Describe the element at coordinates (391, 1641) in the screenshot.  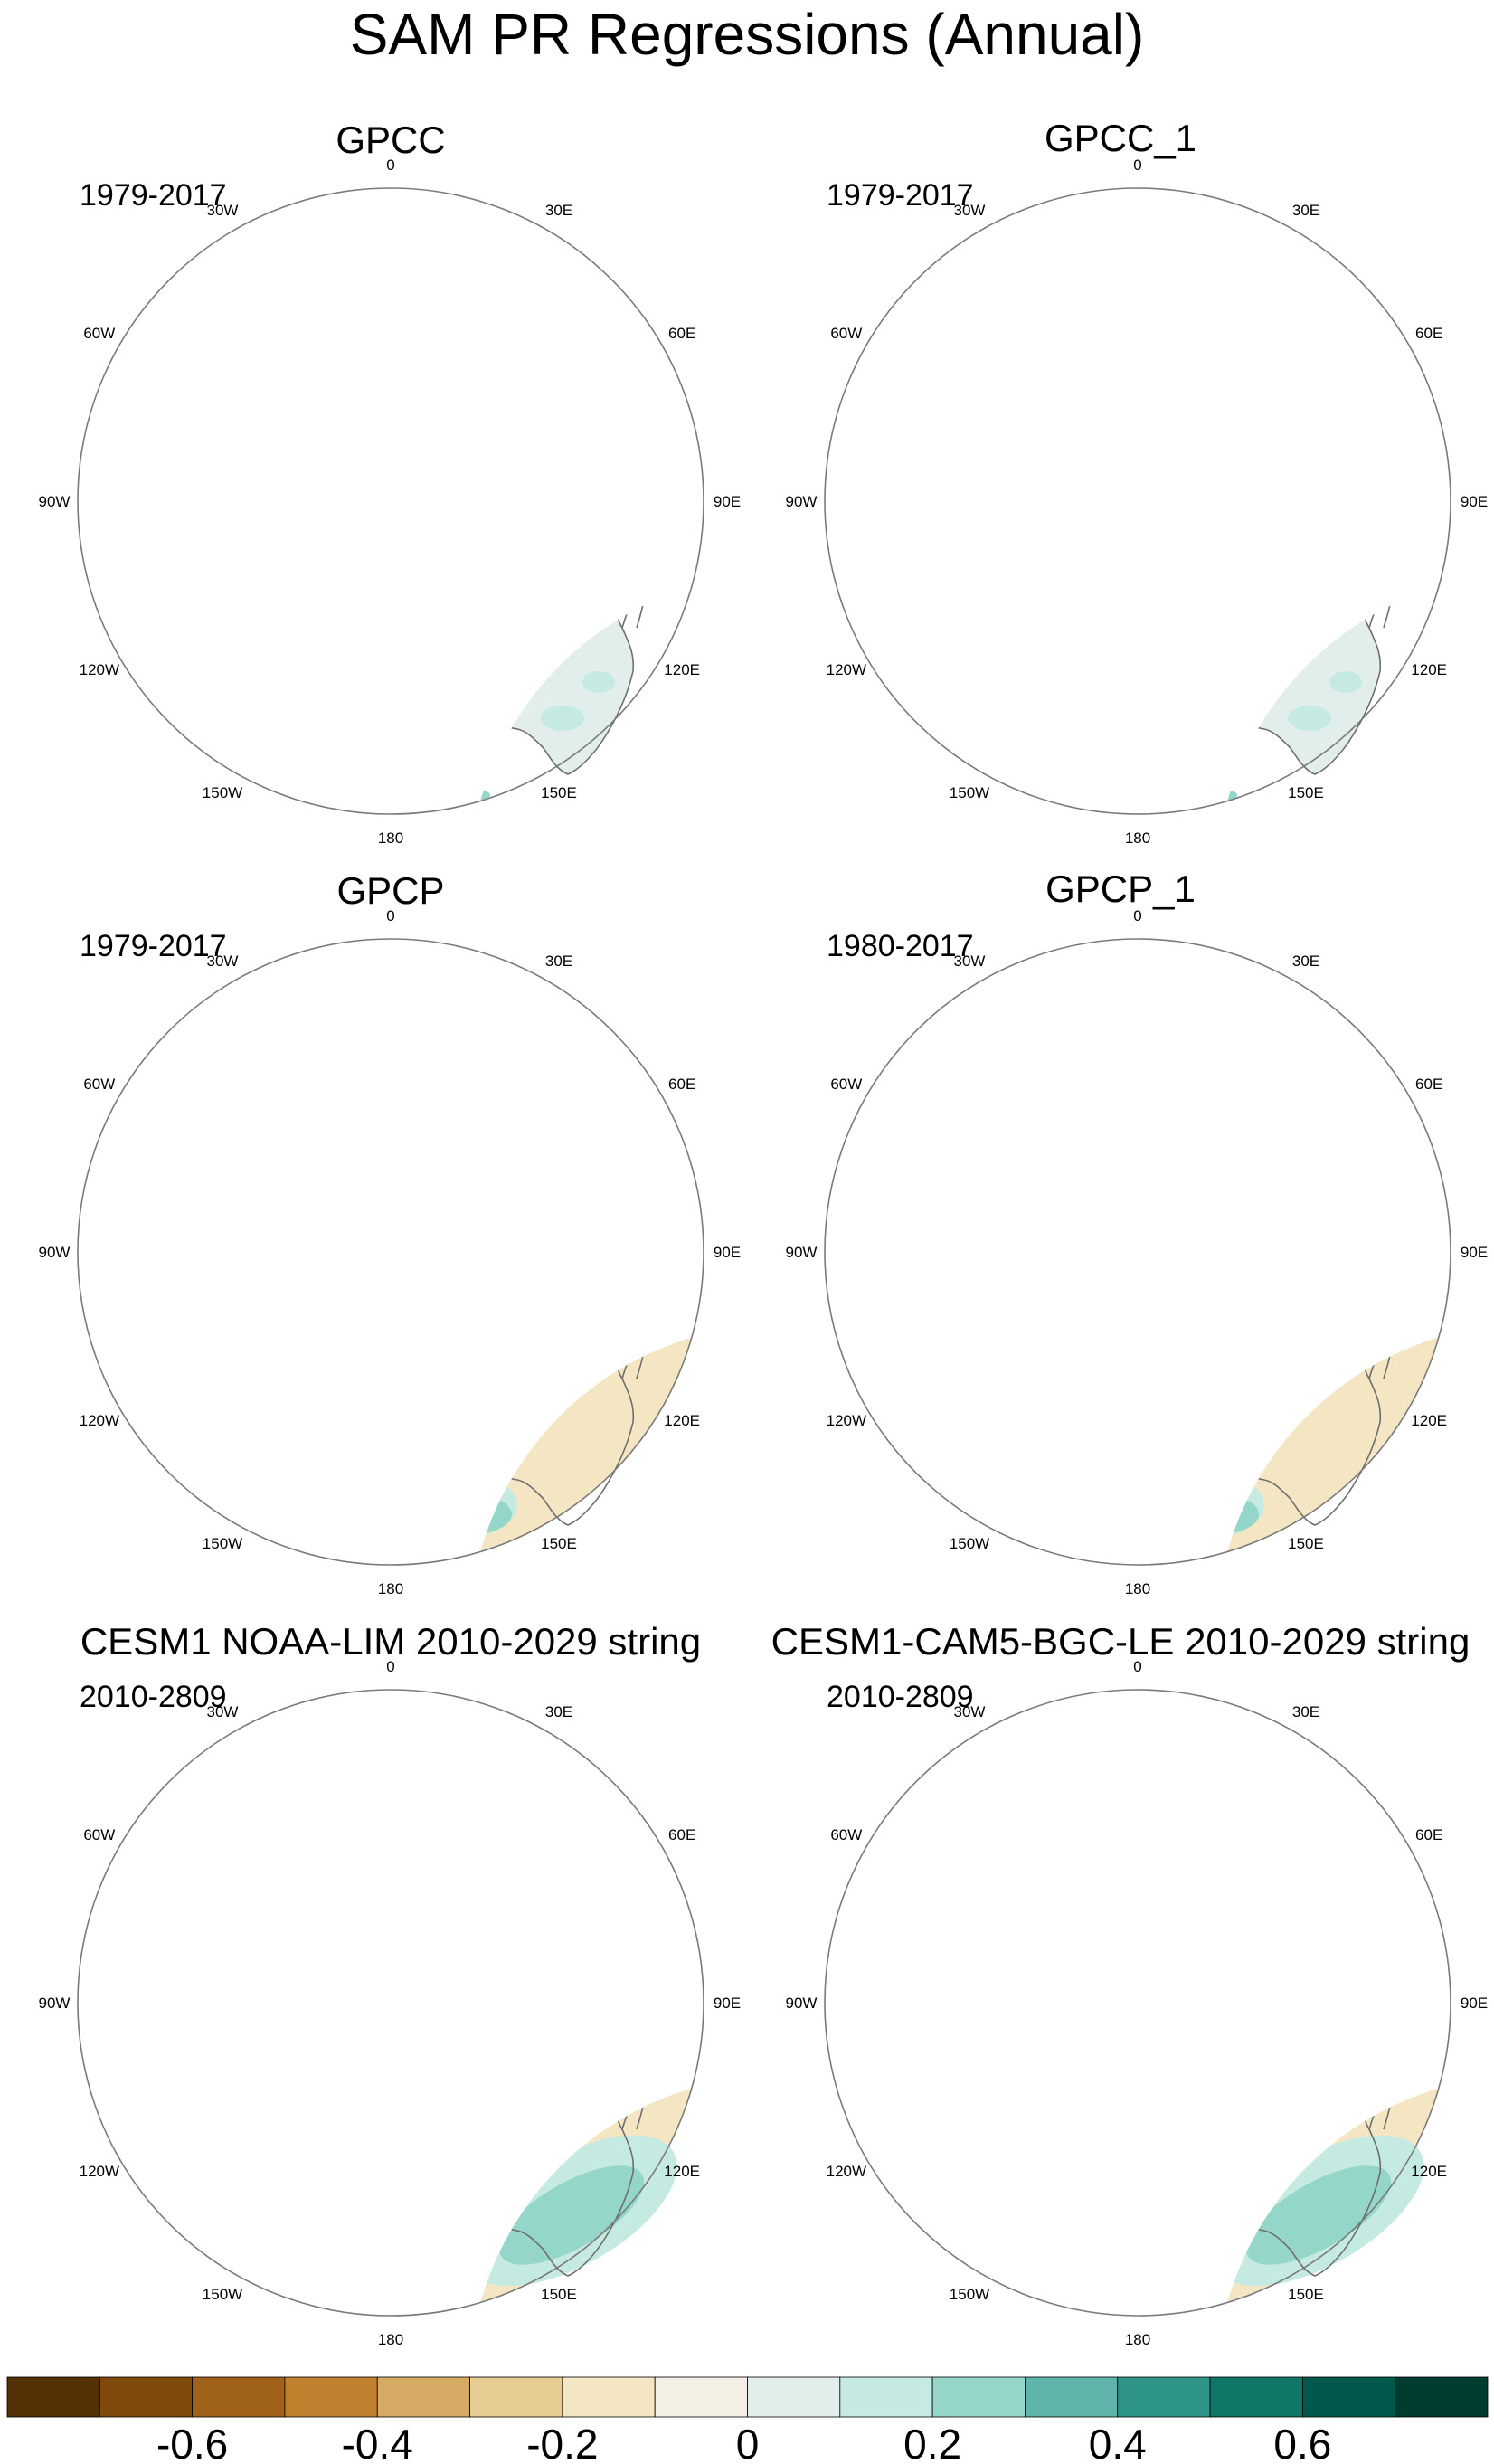
I see `panel-title: CESM1 NOAA-LIM 2010-2029 string` at that location.